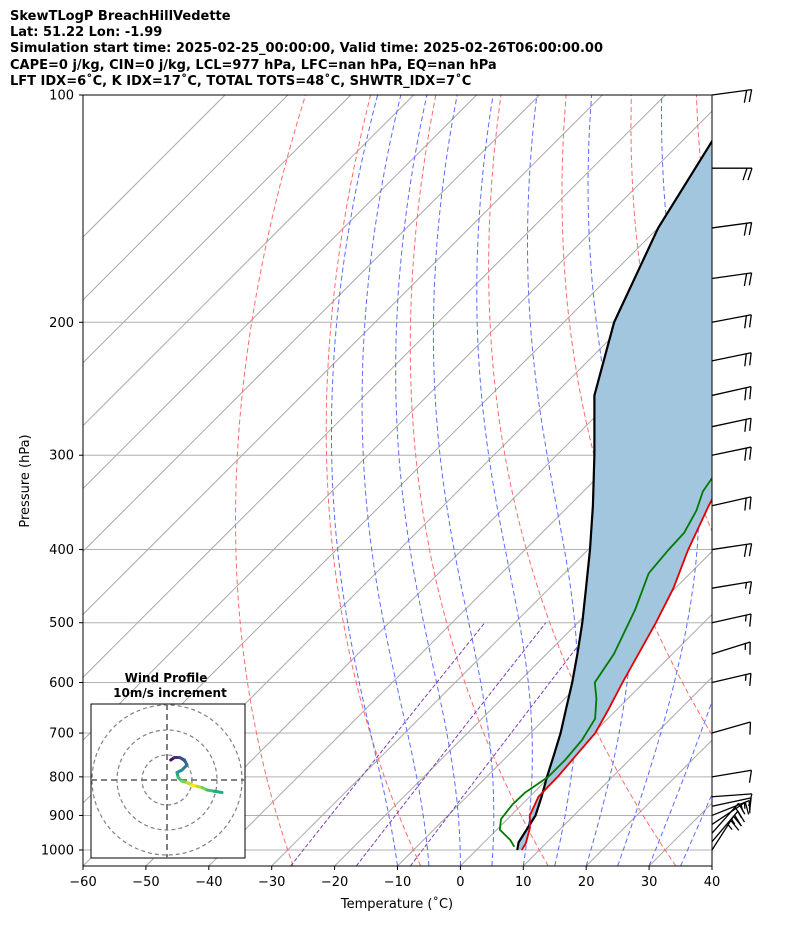 Image resolution: width=794 pixels, height=937 pixels. What do you see at coordinates (61, 734) in the screenshot?
I see `y-tick-label: 700` at bounding box center [61, 734].